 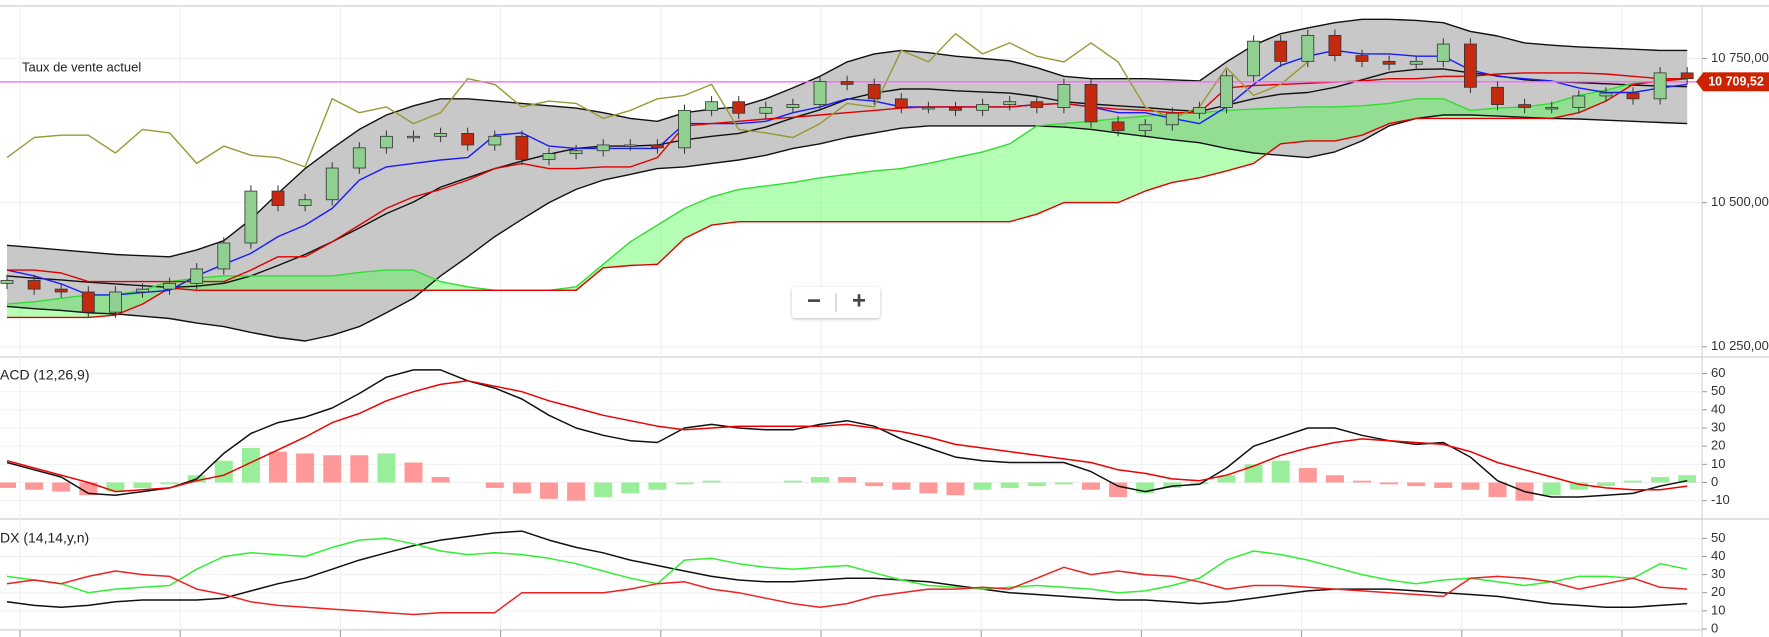 I want to click on price-tag, so click(x=1736, y=82).